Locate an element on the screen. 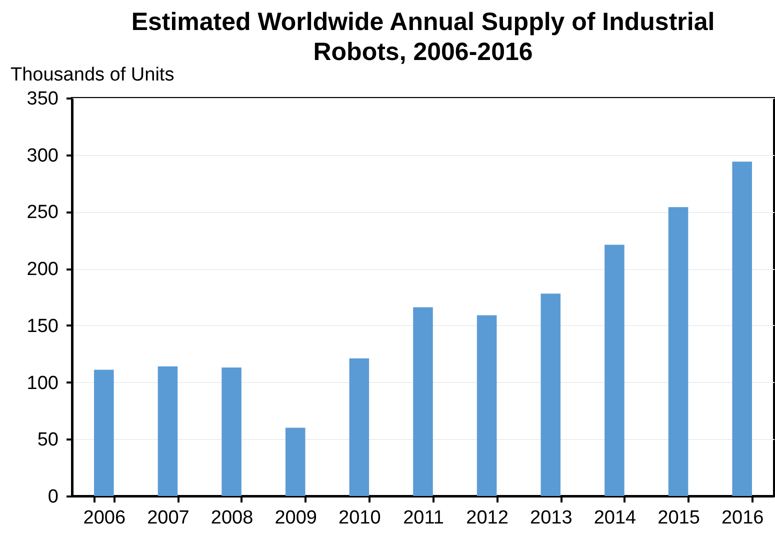  y-tick-label: 150 is located at coordinates (42, 326).